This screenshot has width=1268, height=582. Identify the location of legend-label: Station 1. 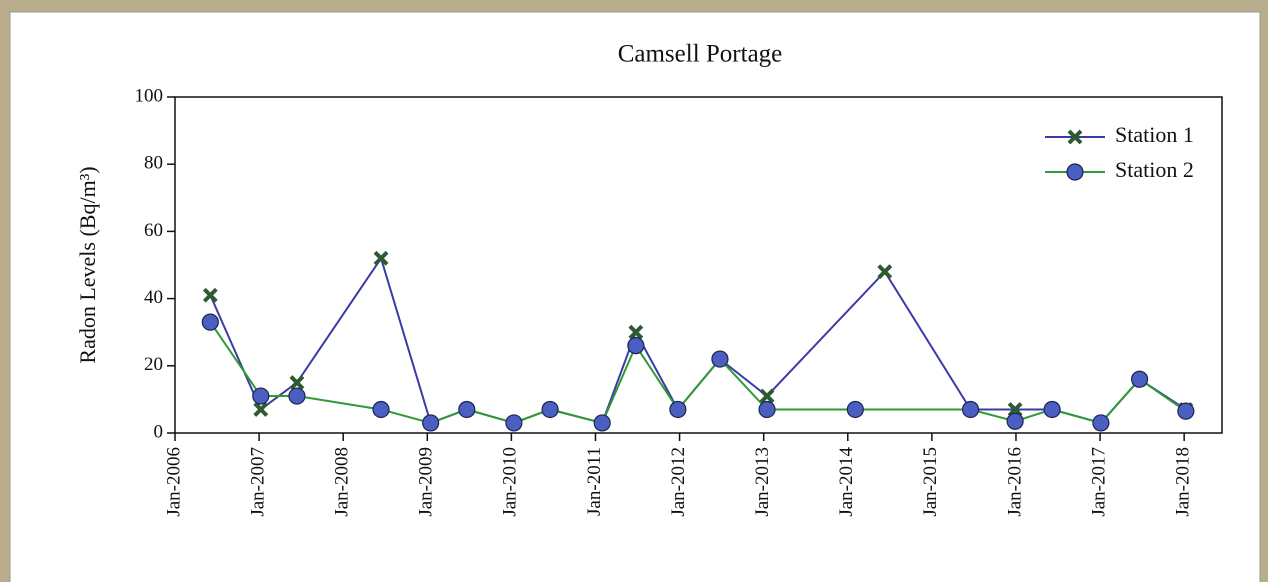
(1154, 134).